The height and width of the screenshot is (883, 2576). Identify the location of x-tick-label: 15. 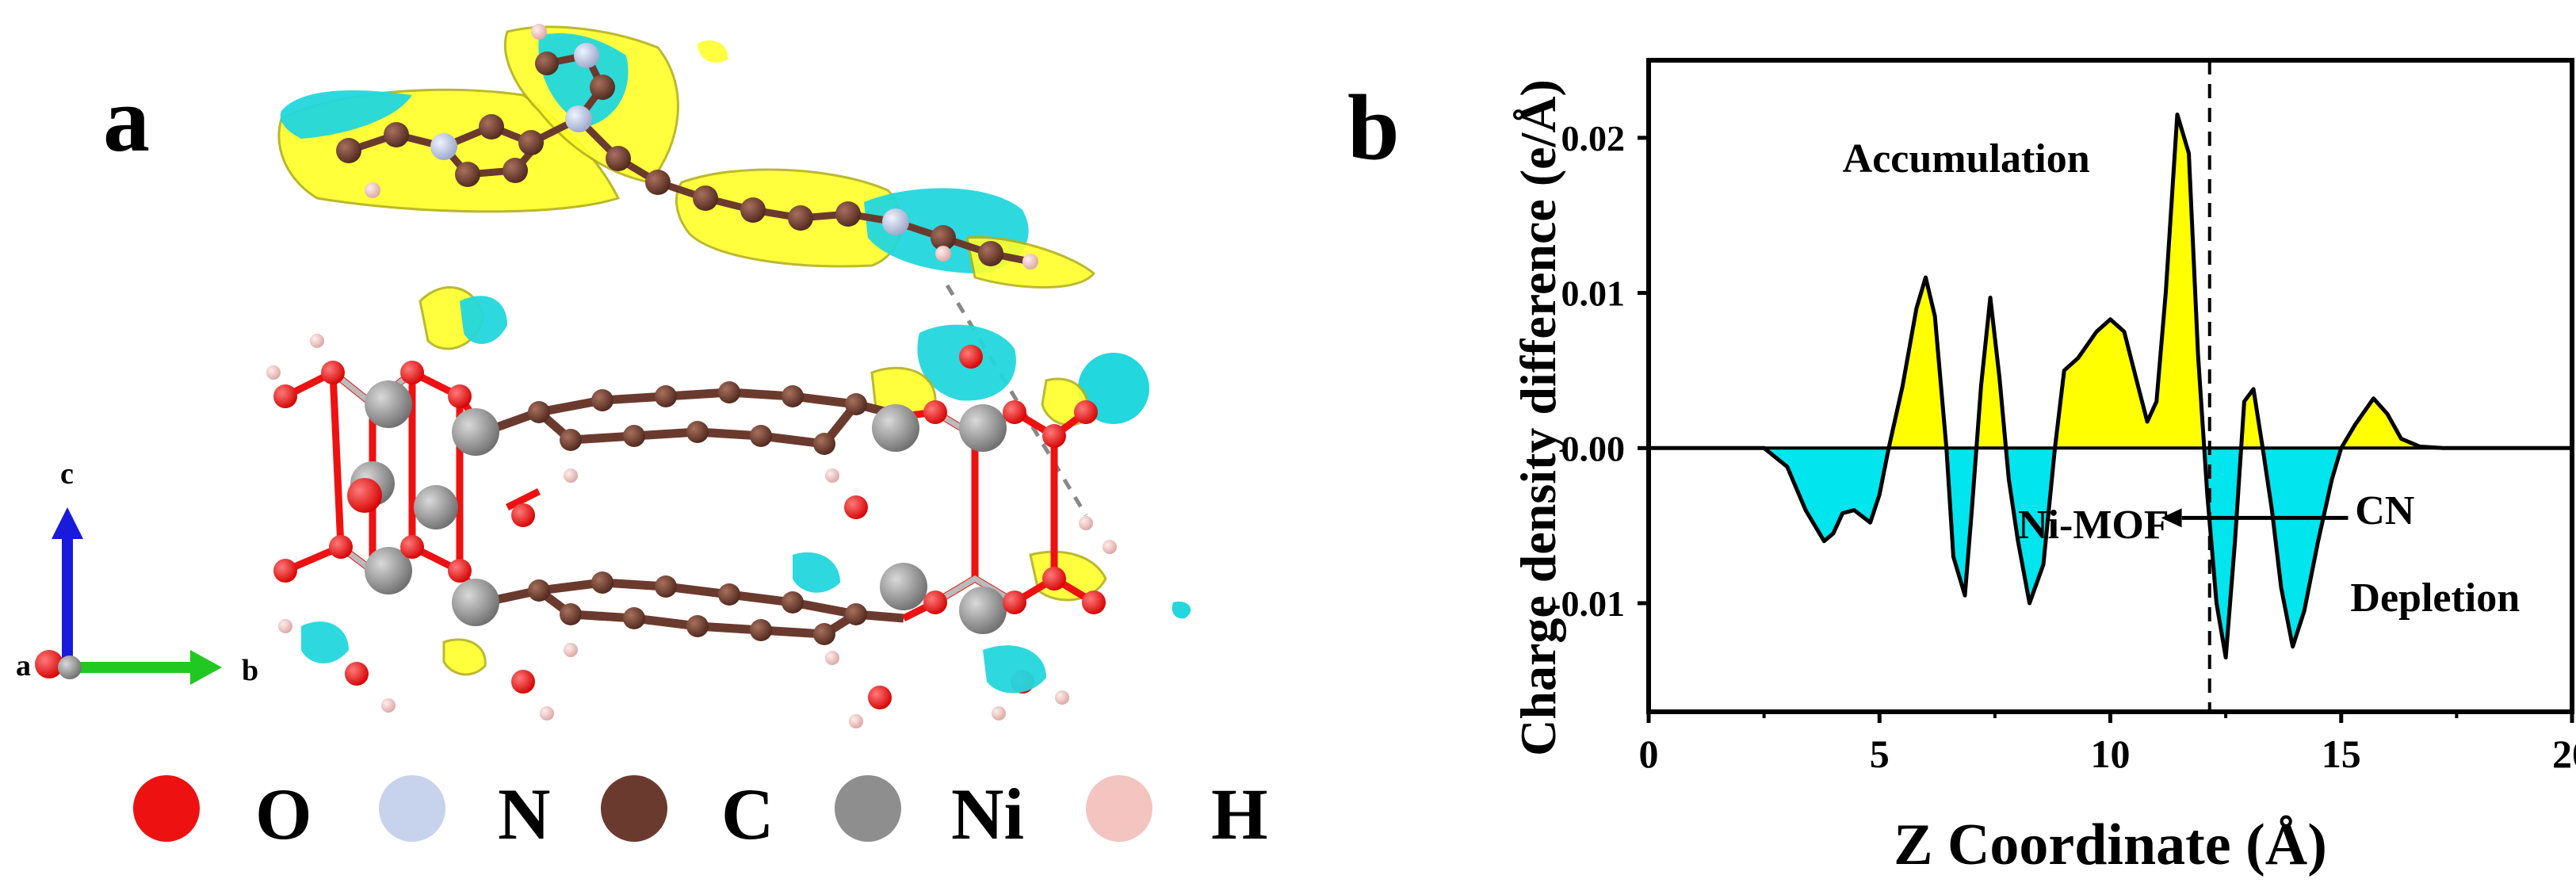
(2341, 754).